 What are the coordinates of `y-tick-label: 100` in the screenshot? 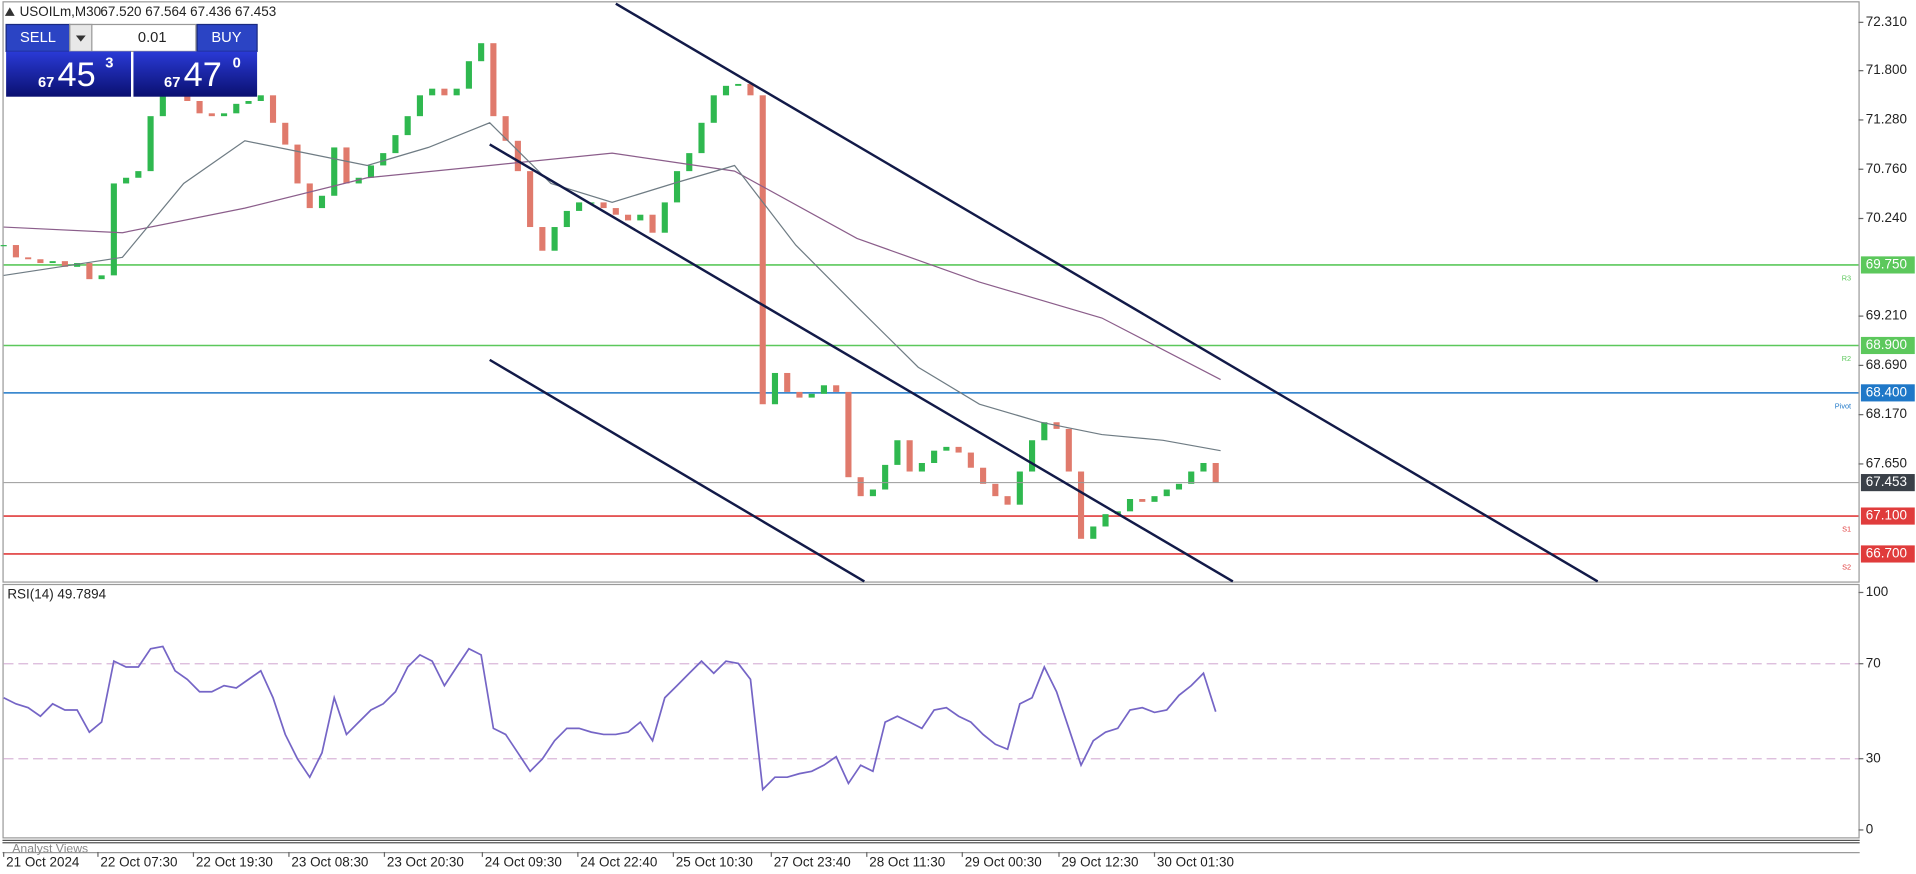 It's located at (1877, 591).